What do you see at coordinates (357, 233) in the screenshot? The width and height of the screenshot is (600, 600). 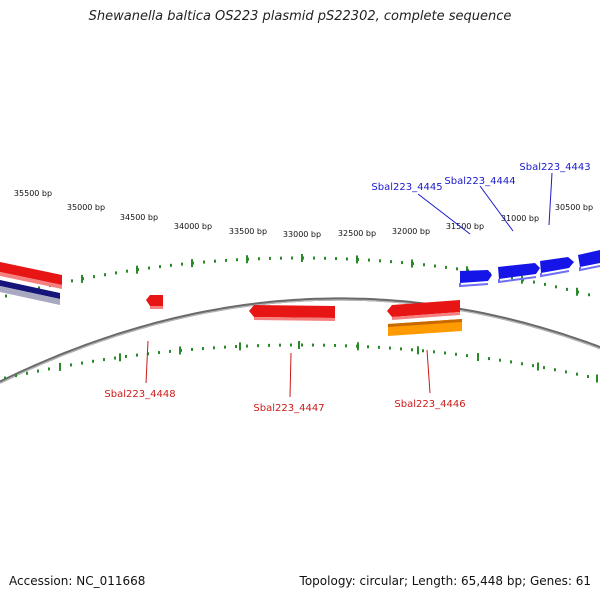 I see `tick-label: 32500 bp` at bounding box center [357, 233].